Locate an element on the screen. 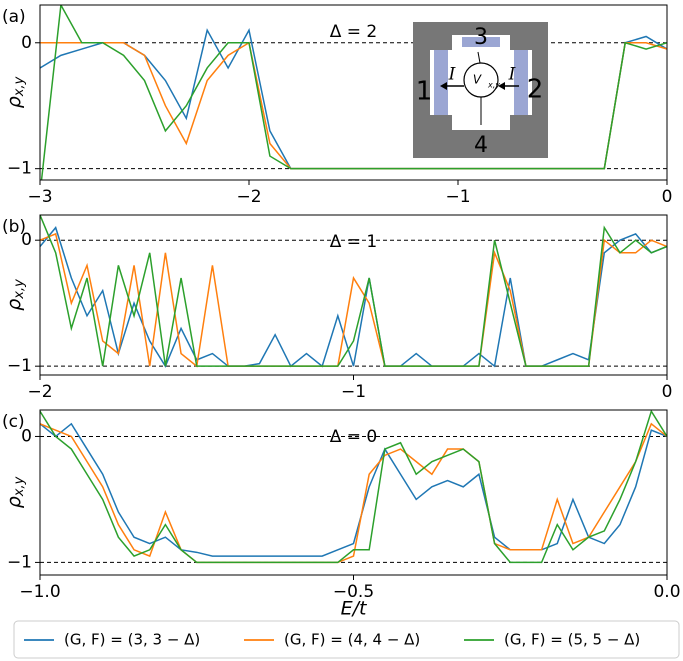 This screenshot has width=683, height=661. inset-lead-r is located at coordinates (521, 82).